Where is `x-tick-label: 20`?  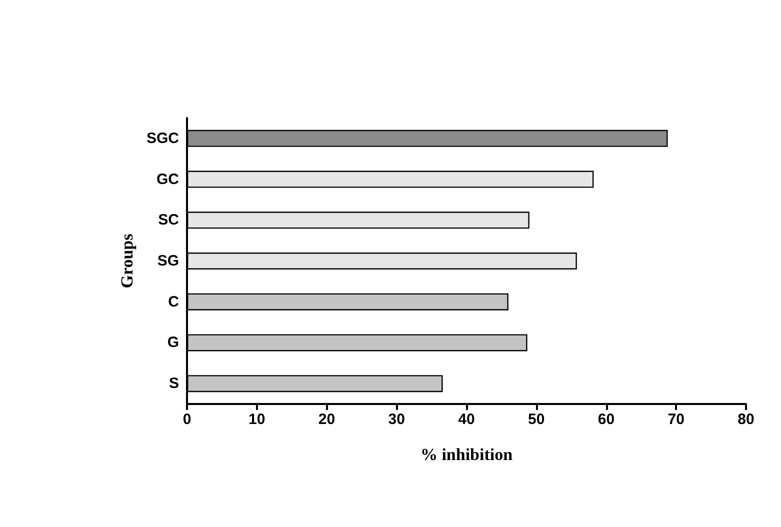
x-tick-label: 20 is located at coordinates (327, 419).